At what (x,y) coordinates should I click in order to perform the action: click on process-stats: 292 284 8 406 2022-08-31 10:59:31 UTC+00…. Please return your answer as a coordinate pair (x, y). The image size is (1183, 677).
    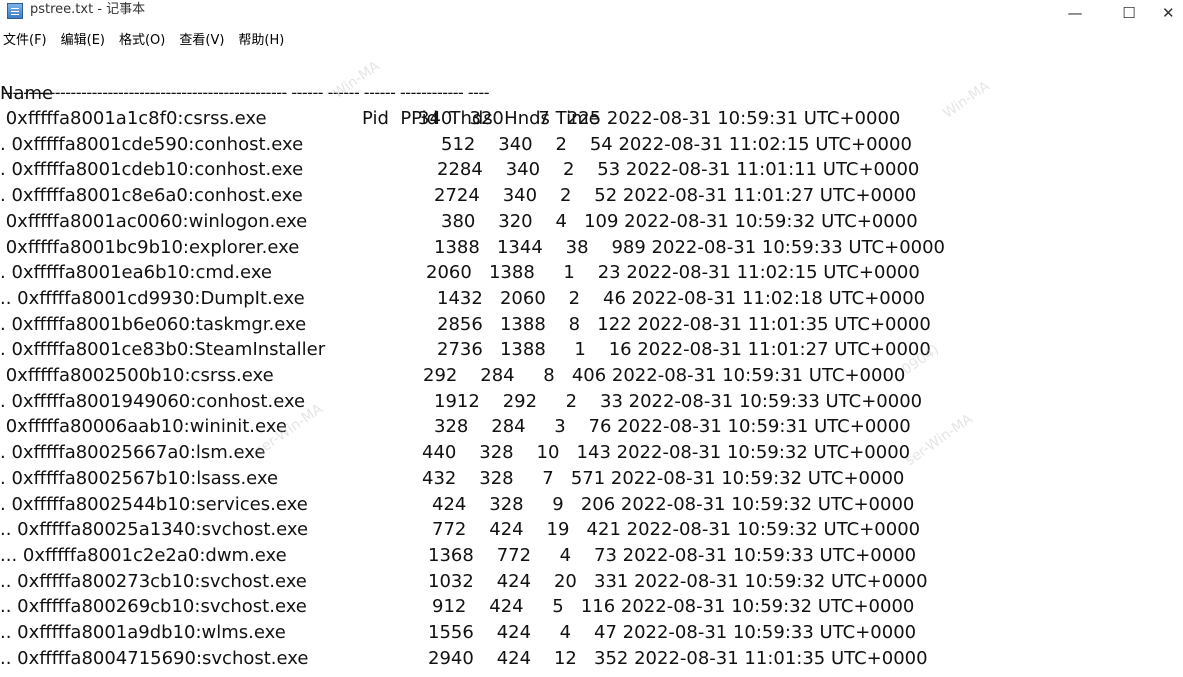
    Looking at the image, I should click on (664, 375).